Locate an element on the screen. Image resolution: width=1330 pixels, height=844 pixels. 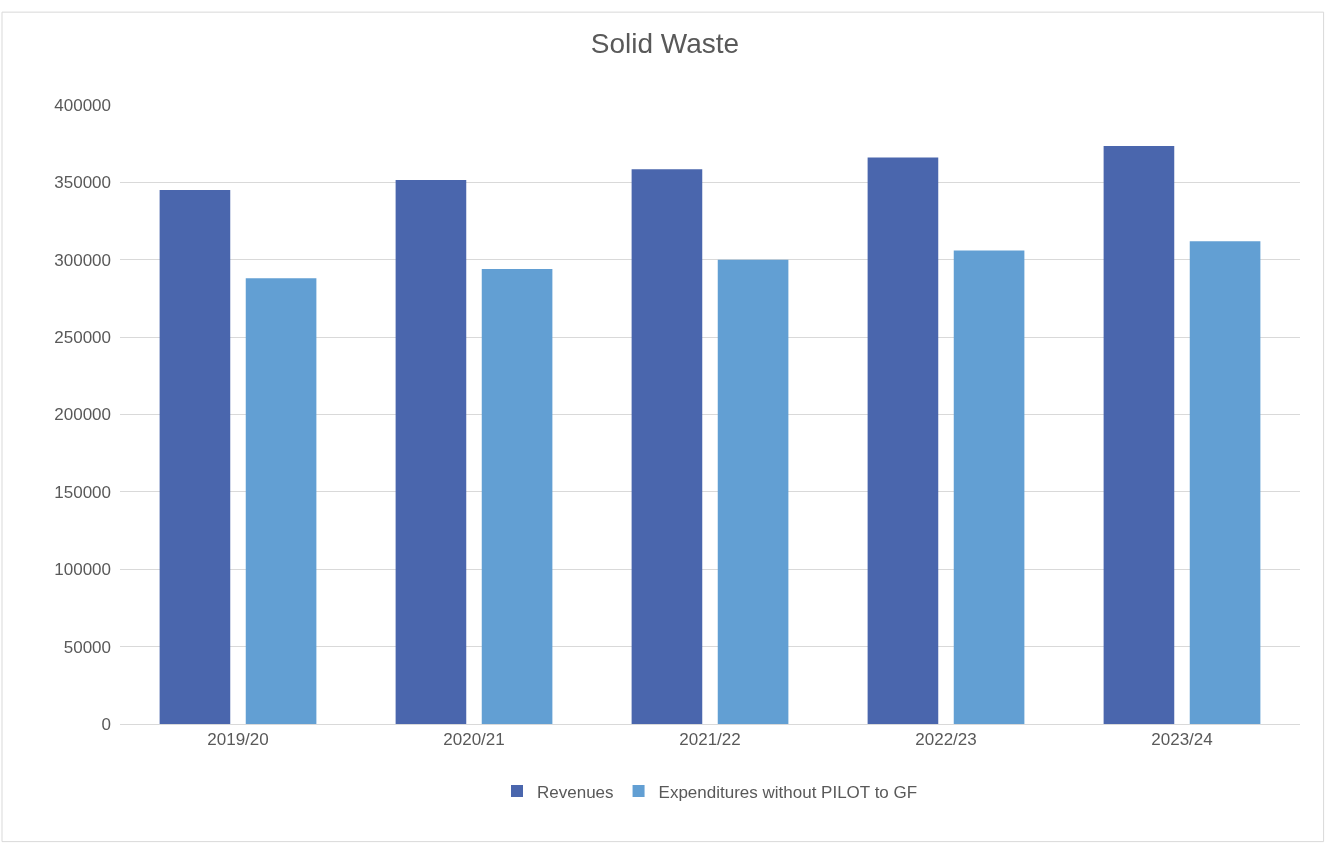
y-tick-label: 50000 is located at coordinates (87, 647).